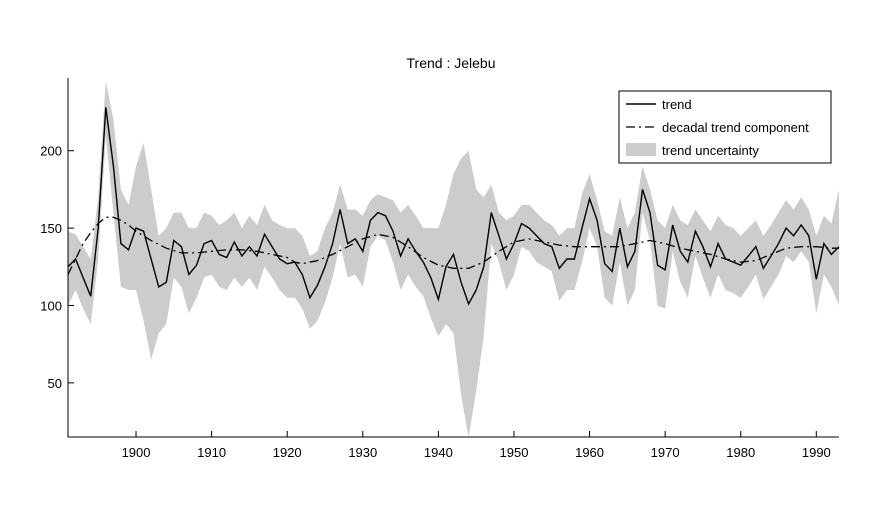 This screenshot has width=882, height=522. What do you see at coordinates (57, 267) in the screenshot?
I see `y-axis-ticks: 50 100 150 200` at bounding box center [57, 267].